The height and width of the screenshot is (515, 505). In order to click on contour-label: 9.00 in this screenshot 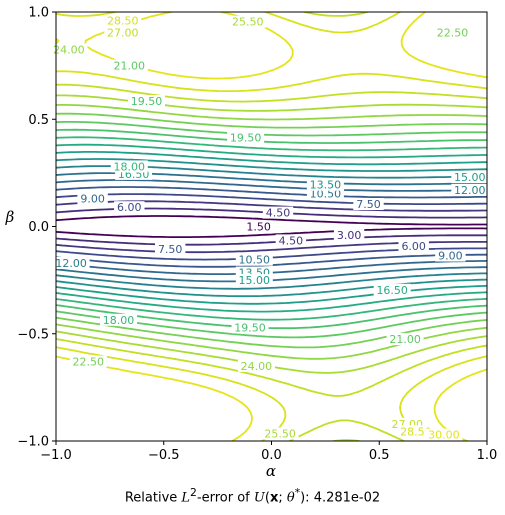, I will do `click(92, 199)`.